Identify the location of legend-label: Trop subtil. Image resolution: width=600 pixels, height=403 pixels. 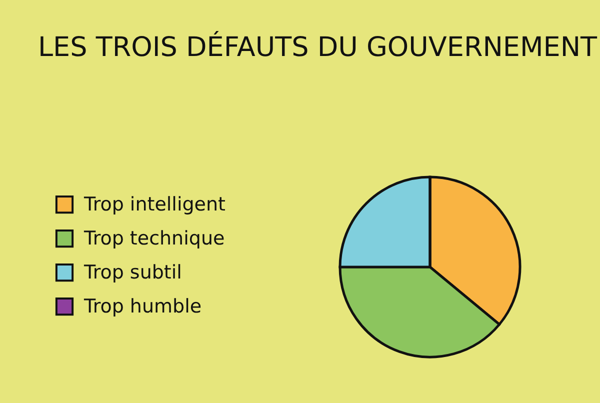
(132, 273).